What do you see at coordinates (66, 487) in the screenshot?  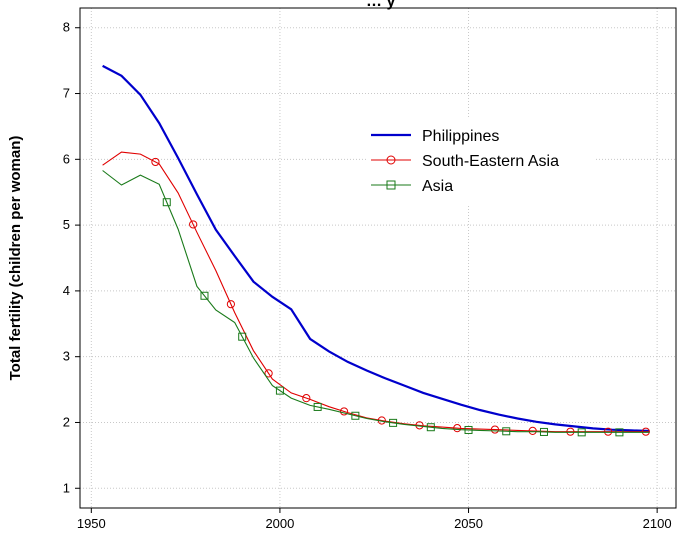 I see `y-tick-label: 1` at bounding box center [66, 487].